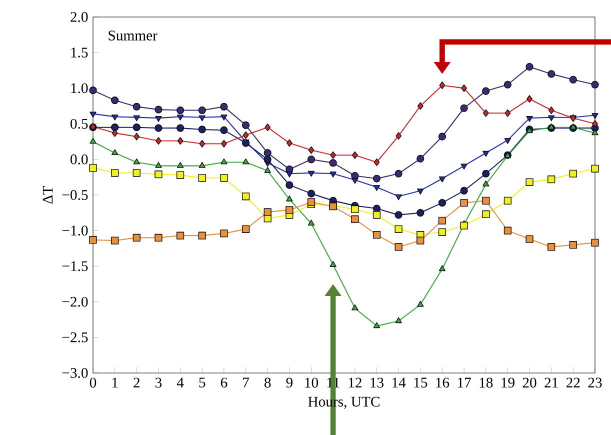 Image resolution: width=611 pixels, height=435 pixels. What do you see at coordinates (443, 383) in the screenshot?
I see `x-tick-label: 16` at bounding box center [443, 383].